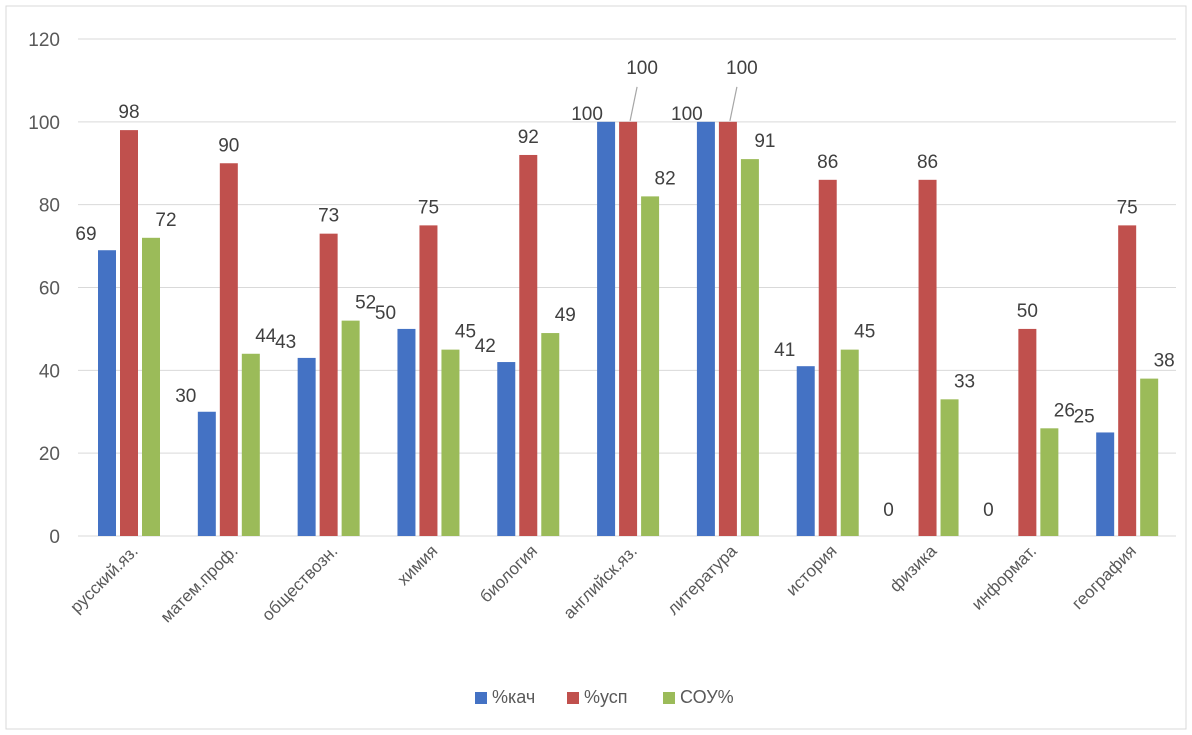 The image size is (1192, 735). I want to click on y-tick-label: 60, so click(49, 289).